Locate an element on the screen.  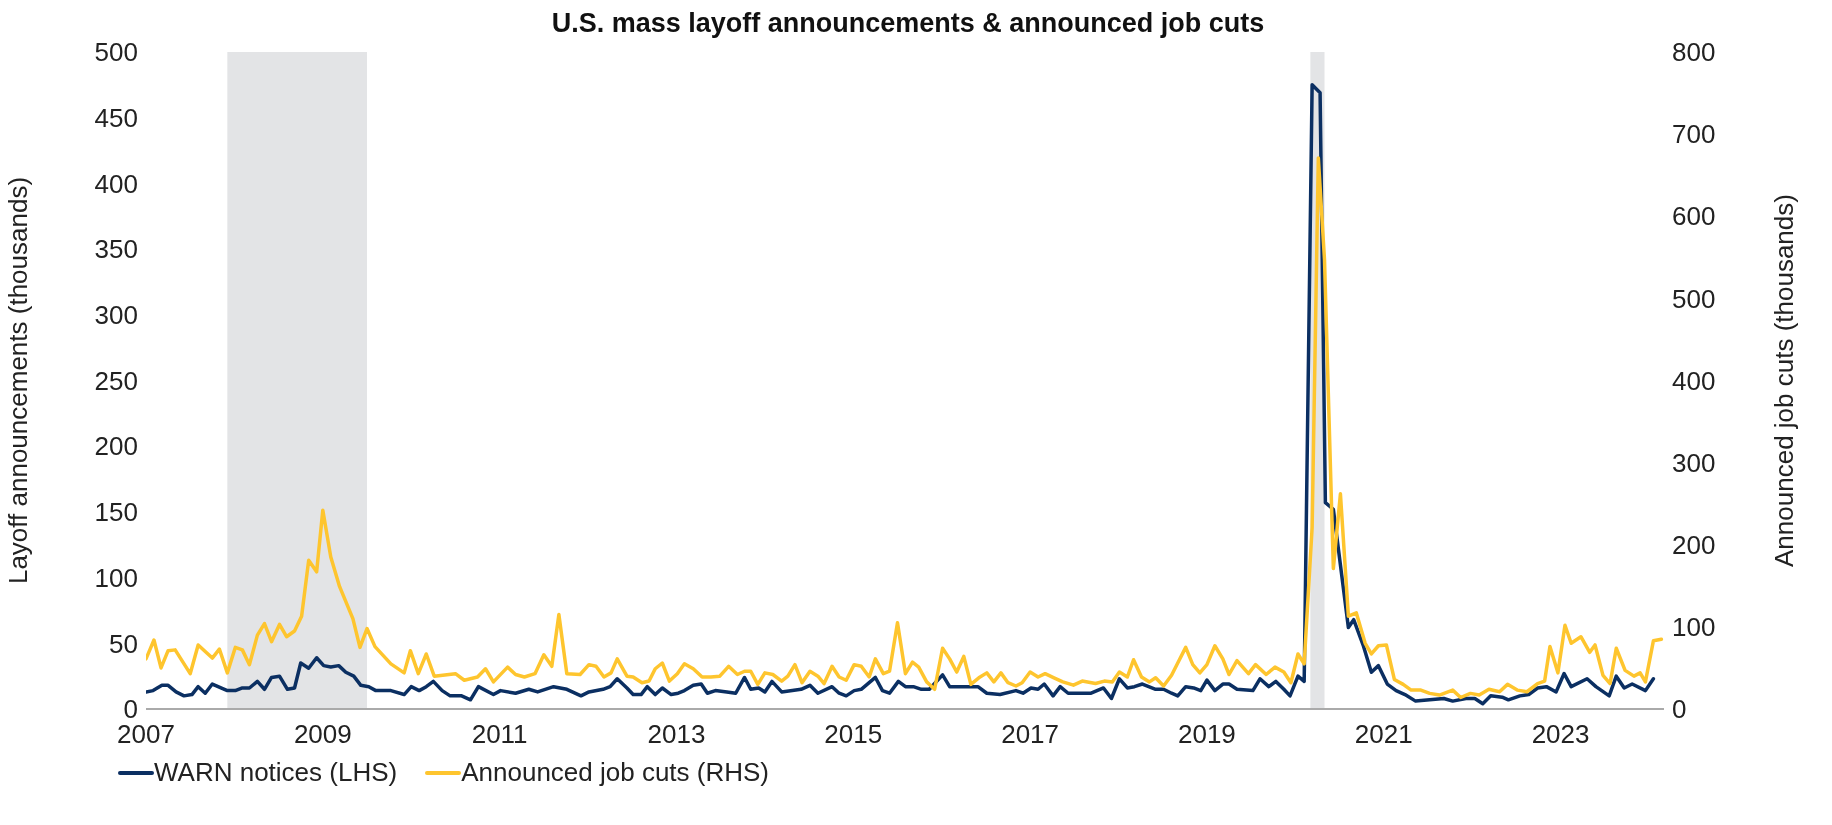
y-tick-label: 500 is located at coordinates (116, 52).